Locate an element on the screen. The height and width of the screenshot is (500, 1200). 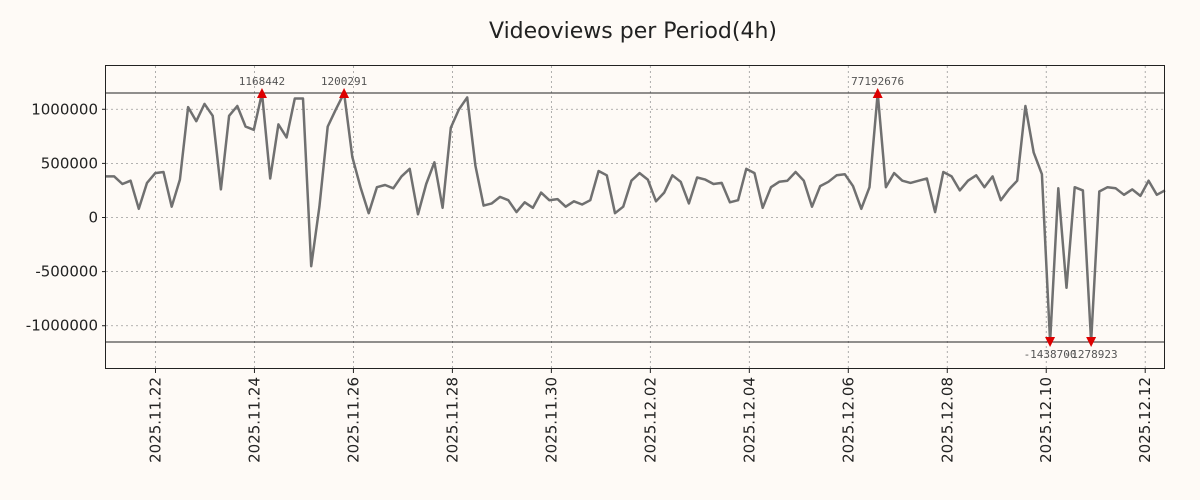
annotation-label: -1438700 is located at coordinates (1050, 354).